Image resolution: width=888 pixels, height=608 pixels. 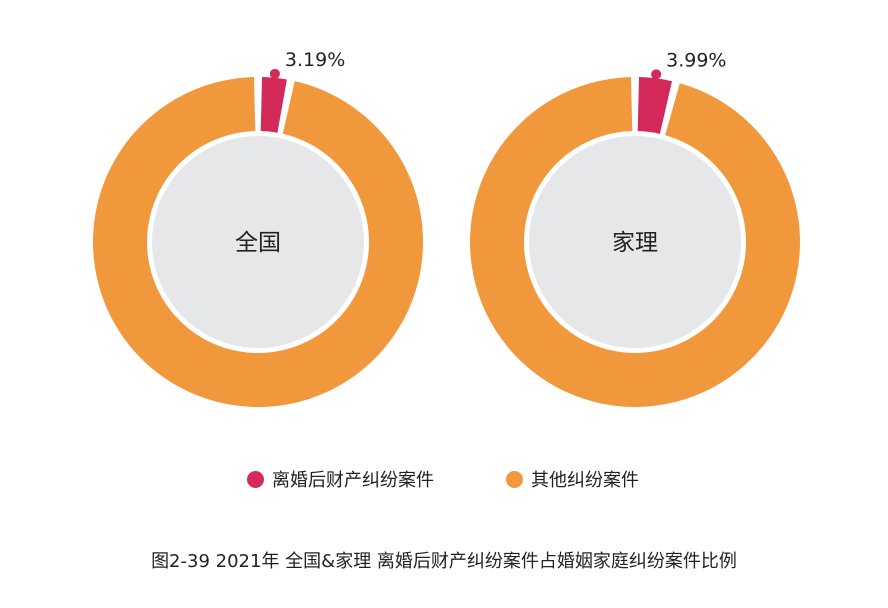 What do you see at coordinates (696, 60) in the screenshot?
I see `slice-percentage-label: 3.99%` at bounding box center [696, 60].